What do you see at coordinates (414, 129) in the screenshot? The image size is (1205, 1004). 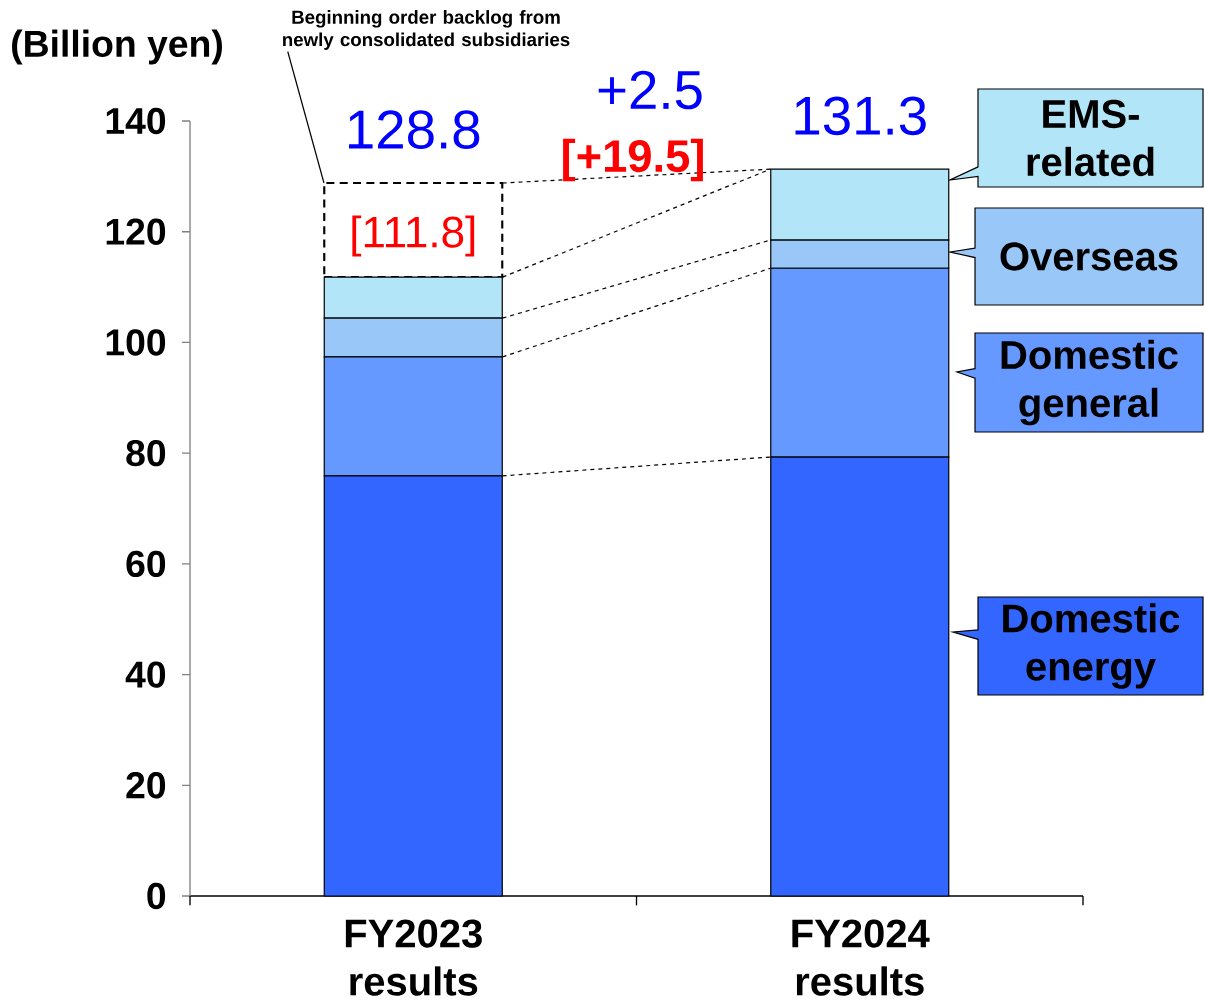 I see `total-label: 128.8` at bounding box center [414, 129].